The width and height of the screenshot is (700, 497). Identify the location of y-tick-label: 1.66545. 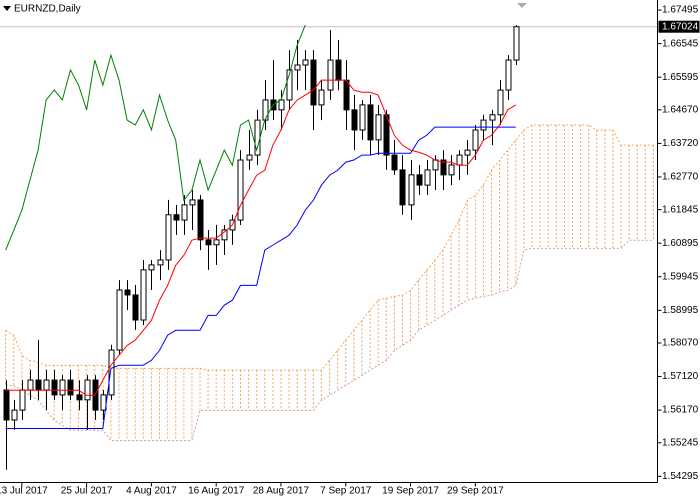
(680, 43).